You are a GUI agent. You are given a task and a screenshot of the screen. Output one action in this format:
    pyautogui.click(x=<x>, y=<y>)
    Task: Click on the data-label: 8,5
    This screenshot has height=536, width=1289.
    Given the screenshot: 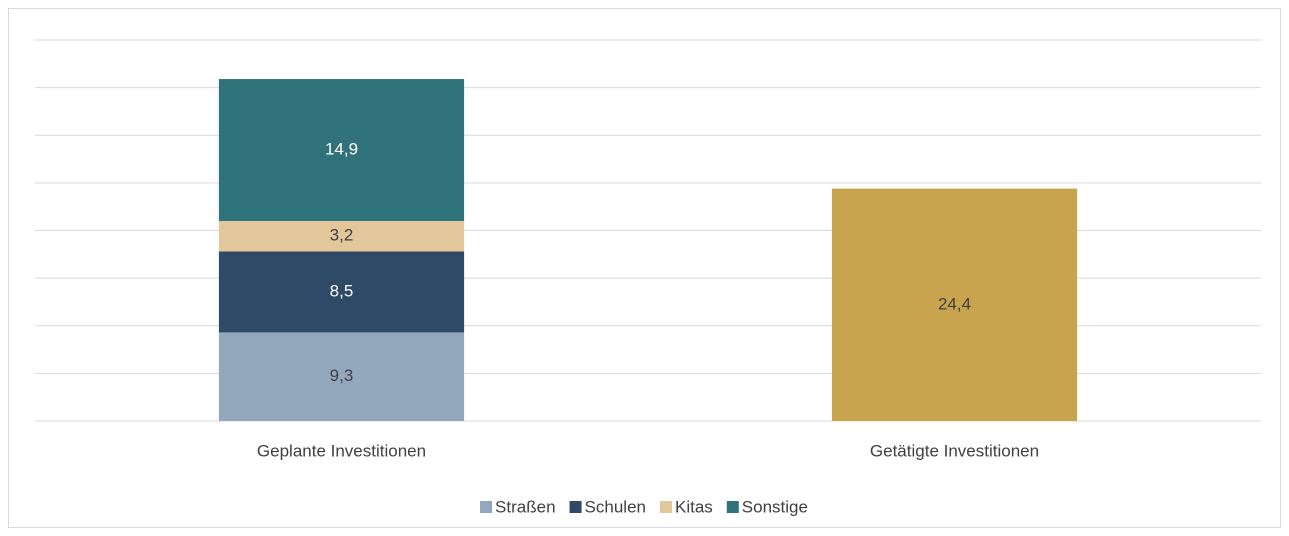 What is the action you would take?
    pyautogui.click(x=342, y=290)
    